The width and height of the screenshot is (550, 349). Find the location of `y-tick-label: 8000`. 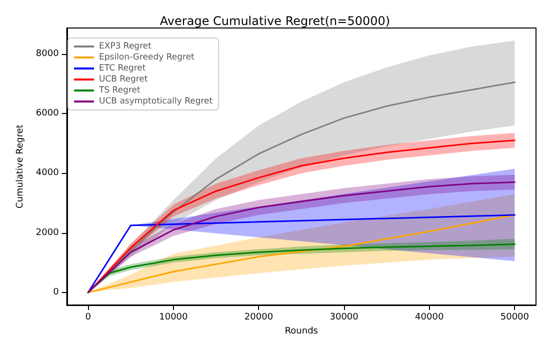

y-tick-label: 8000 is located at coordinates (48, 53).